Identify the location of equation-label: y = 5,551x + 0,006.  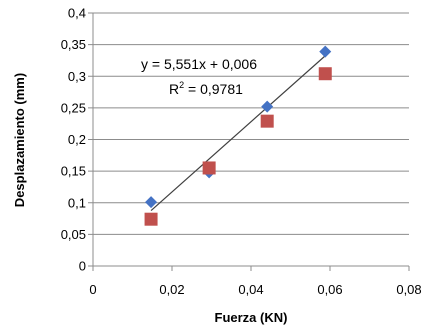
(199, 64).